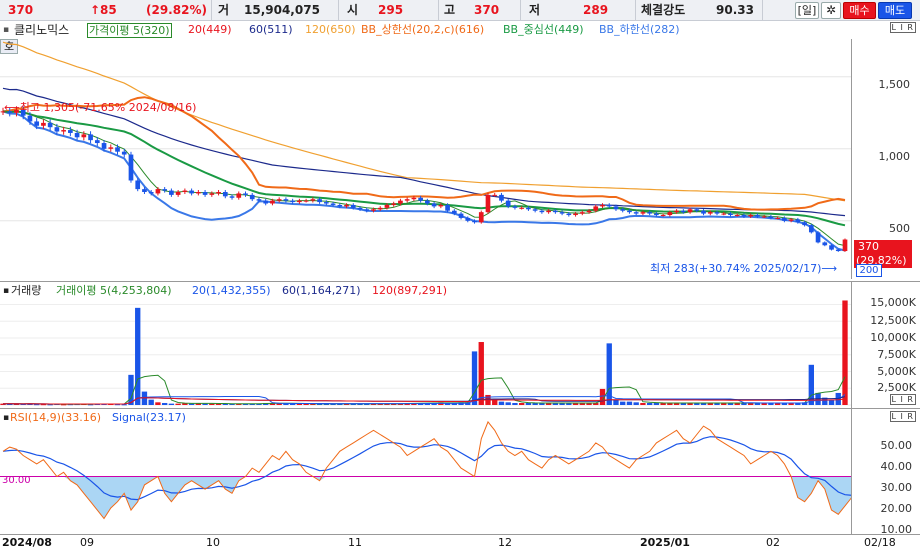  I want to click on high-annotation: ⟵최고 1,305(-71.65% 2024/08/16), so click(100, 107).